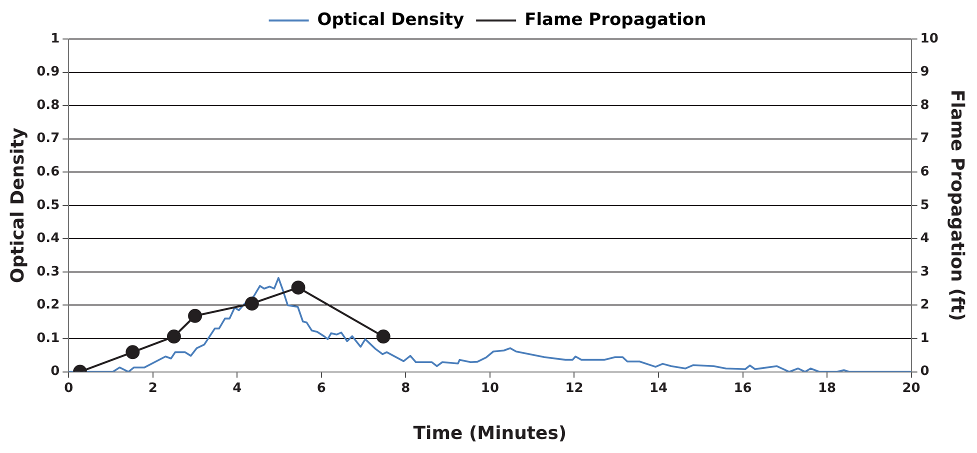  What do you see at coordinates (153, 388) in the screenshot?
I see `x-tick-label: 2` at bounding box center [153, 388].